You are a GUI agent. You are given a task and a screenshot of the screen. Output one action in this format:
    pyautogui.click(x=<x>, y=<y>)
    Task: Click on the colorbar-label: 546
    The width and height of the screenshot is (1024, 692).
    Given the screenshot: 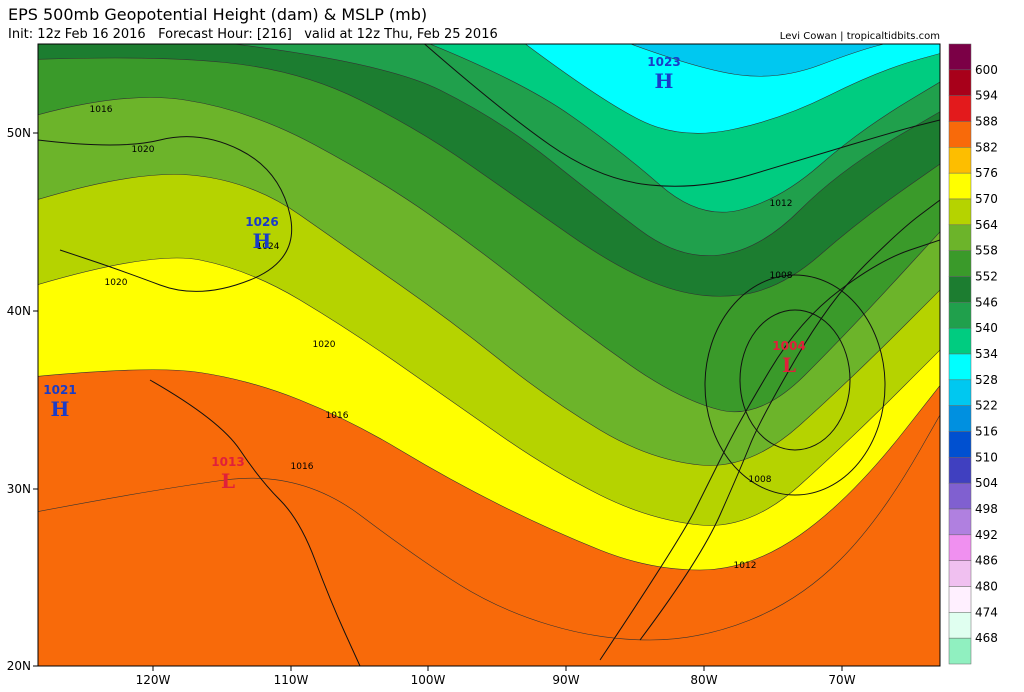 What is the action you would take?
    pyautogui.click(x=986, y=302)
    